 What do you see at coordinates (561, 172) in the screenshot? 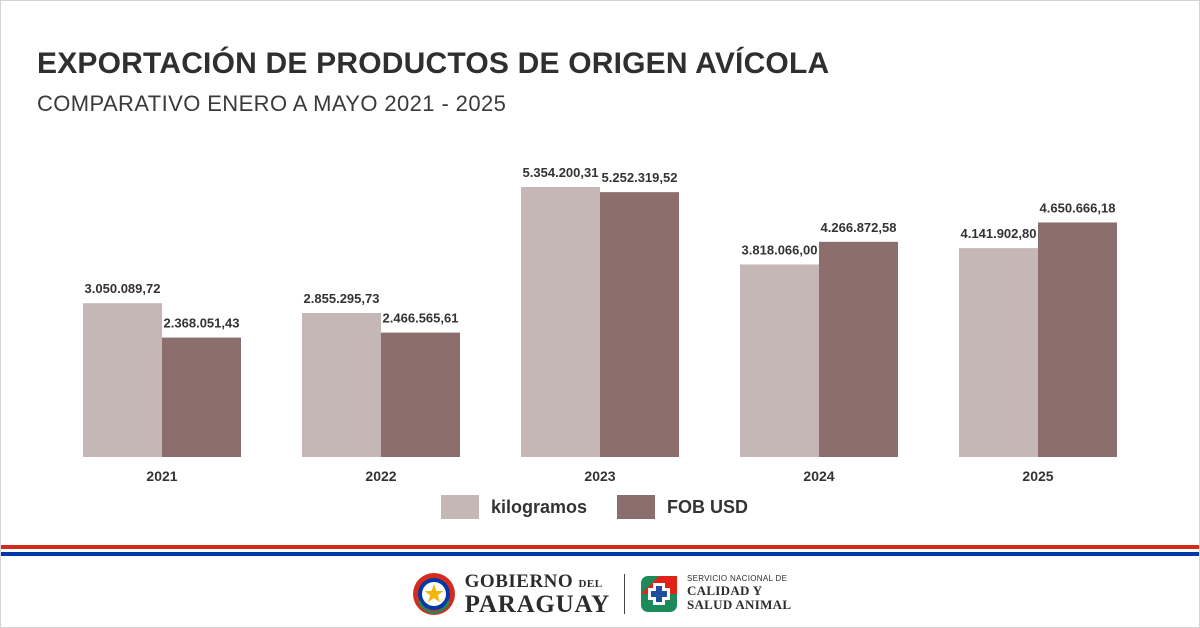
I see `data-label-kilogramos-2023: 5.354.200,31` at bounding box center [561, 172].